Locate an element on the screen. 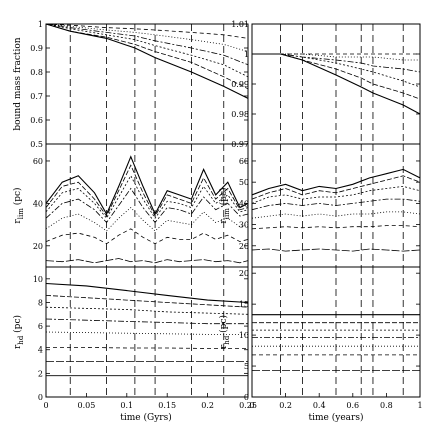  y-tick-label: 0.8 is located at coordinates (36, 72).